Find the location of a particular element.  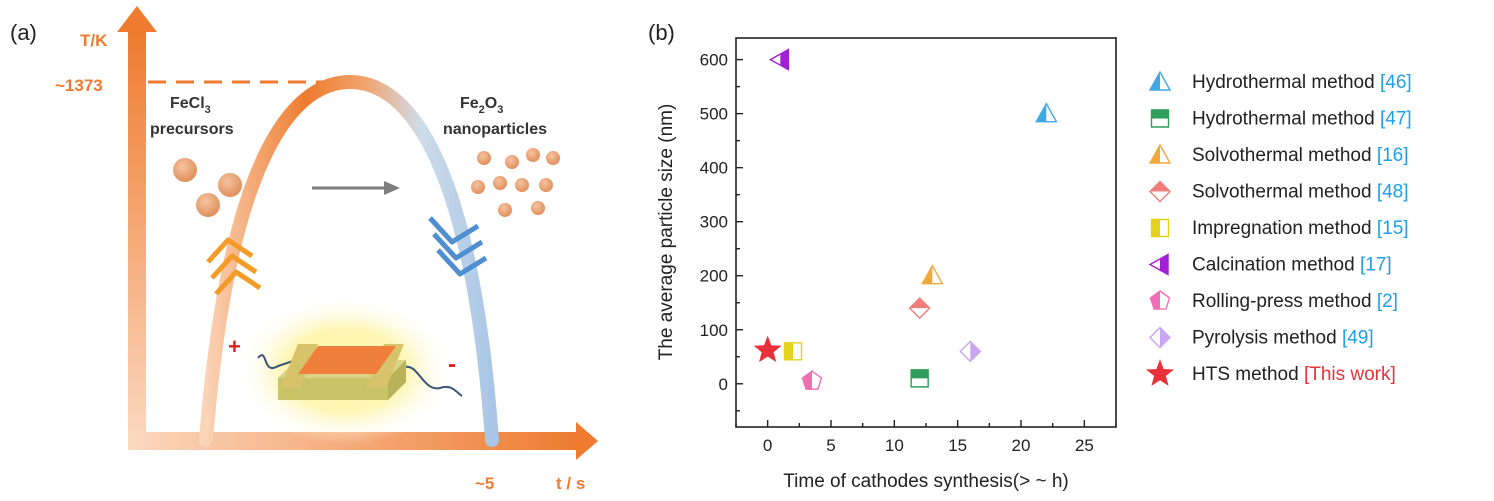

legend-method: Calcination method is located at coordinates (1276, 265).